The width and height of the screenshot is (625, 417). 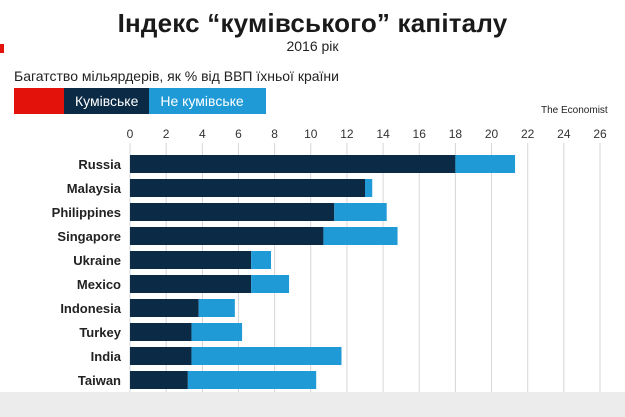 What do you see at coordinates (130, 134) in the screenshot?
I see `x-tick-label: 0` at bounding box center [130, 134].